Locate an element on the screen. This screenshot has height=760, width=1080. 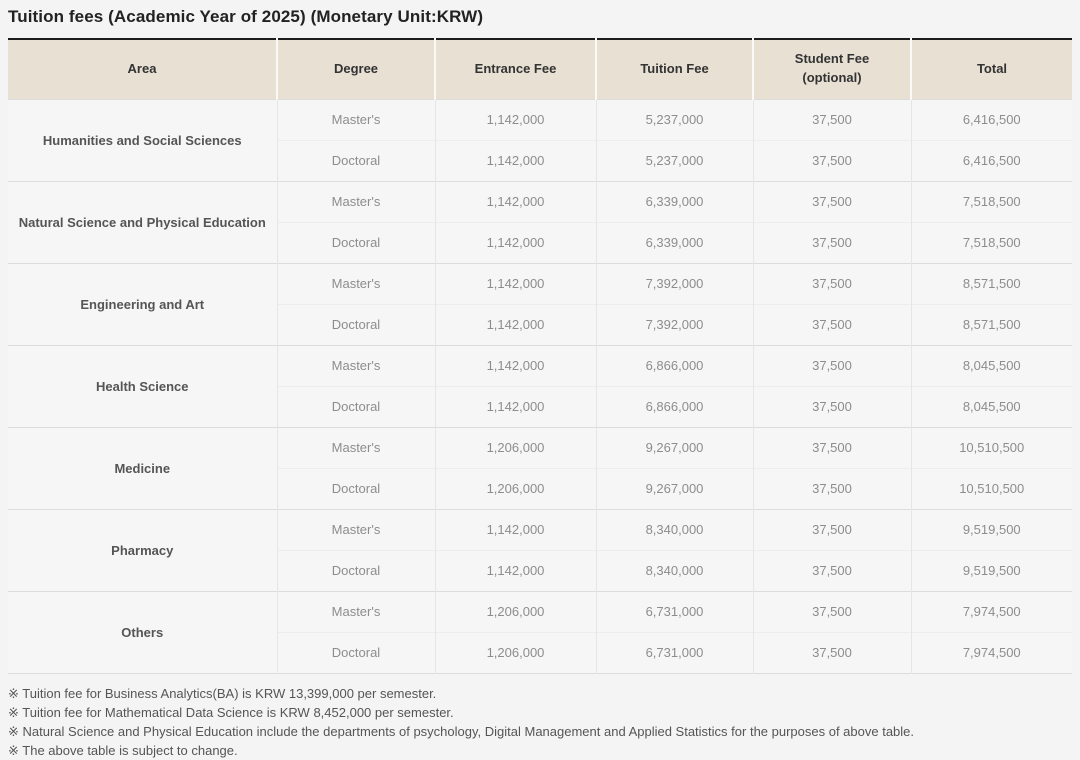
area-cell: Health Science is located at coordinates (143, 385).